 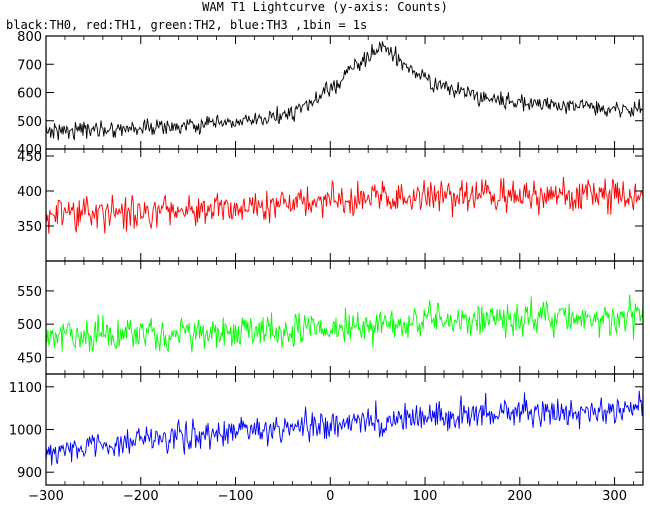 What do you see at coordinates (330, 496) in the screenshot?
I see `x-tick-label: 0` at bounding box center [330, 496].